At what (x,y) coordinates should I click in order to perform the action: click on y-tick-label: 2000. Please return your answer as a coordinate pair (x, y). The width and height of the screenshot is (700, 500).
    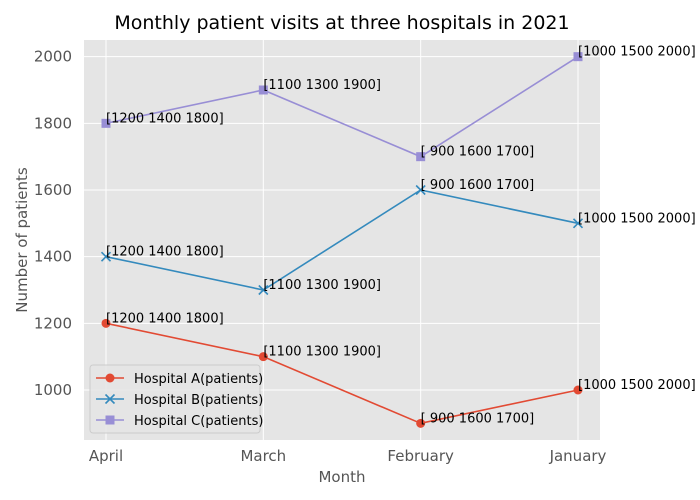
    Looking at the image, I should click on (53, 57).